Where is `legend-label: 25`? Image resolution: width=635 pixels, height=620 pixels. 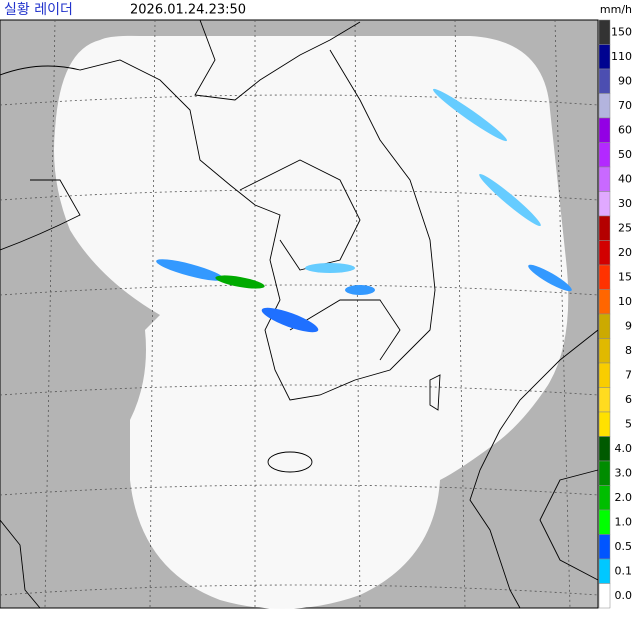
legend-label: 25 is located at coordinates (625, 227).